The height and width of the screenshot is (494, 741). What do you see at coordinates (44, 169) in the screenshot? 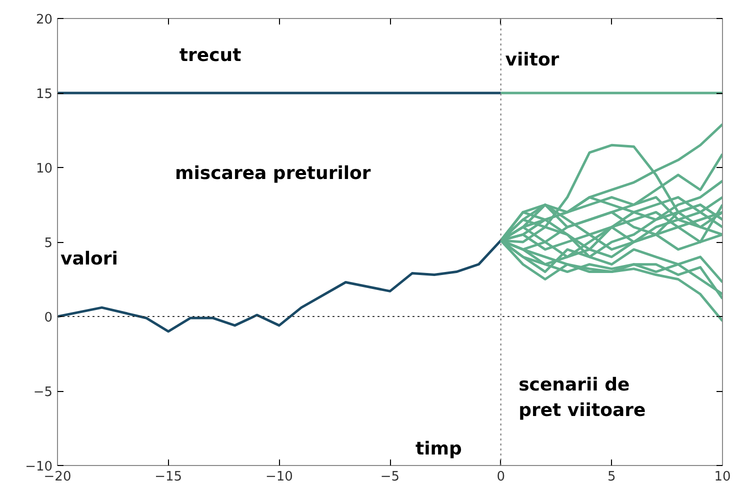
I see `y-tick-label: 10` at bounding box center [44, 169].